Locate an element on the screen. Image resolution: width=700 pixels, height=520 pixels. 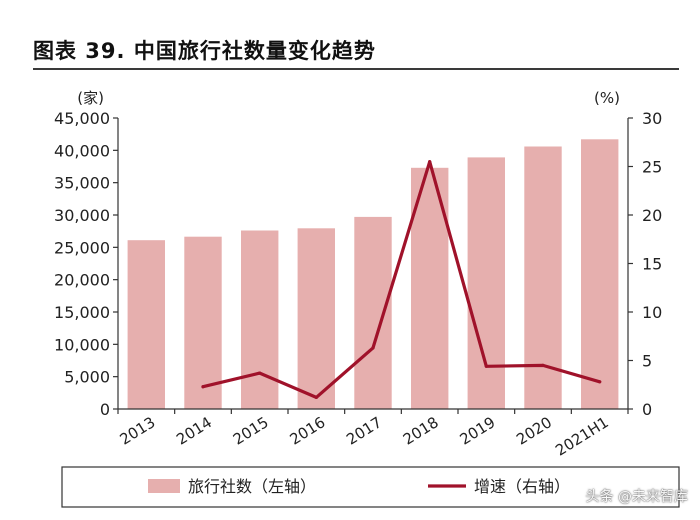
right-tick-label: 5 is located at coordinates (647, 361).